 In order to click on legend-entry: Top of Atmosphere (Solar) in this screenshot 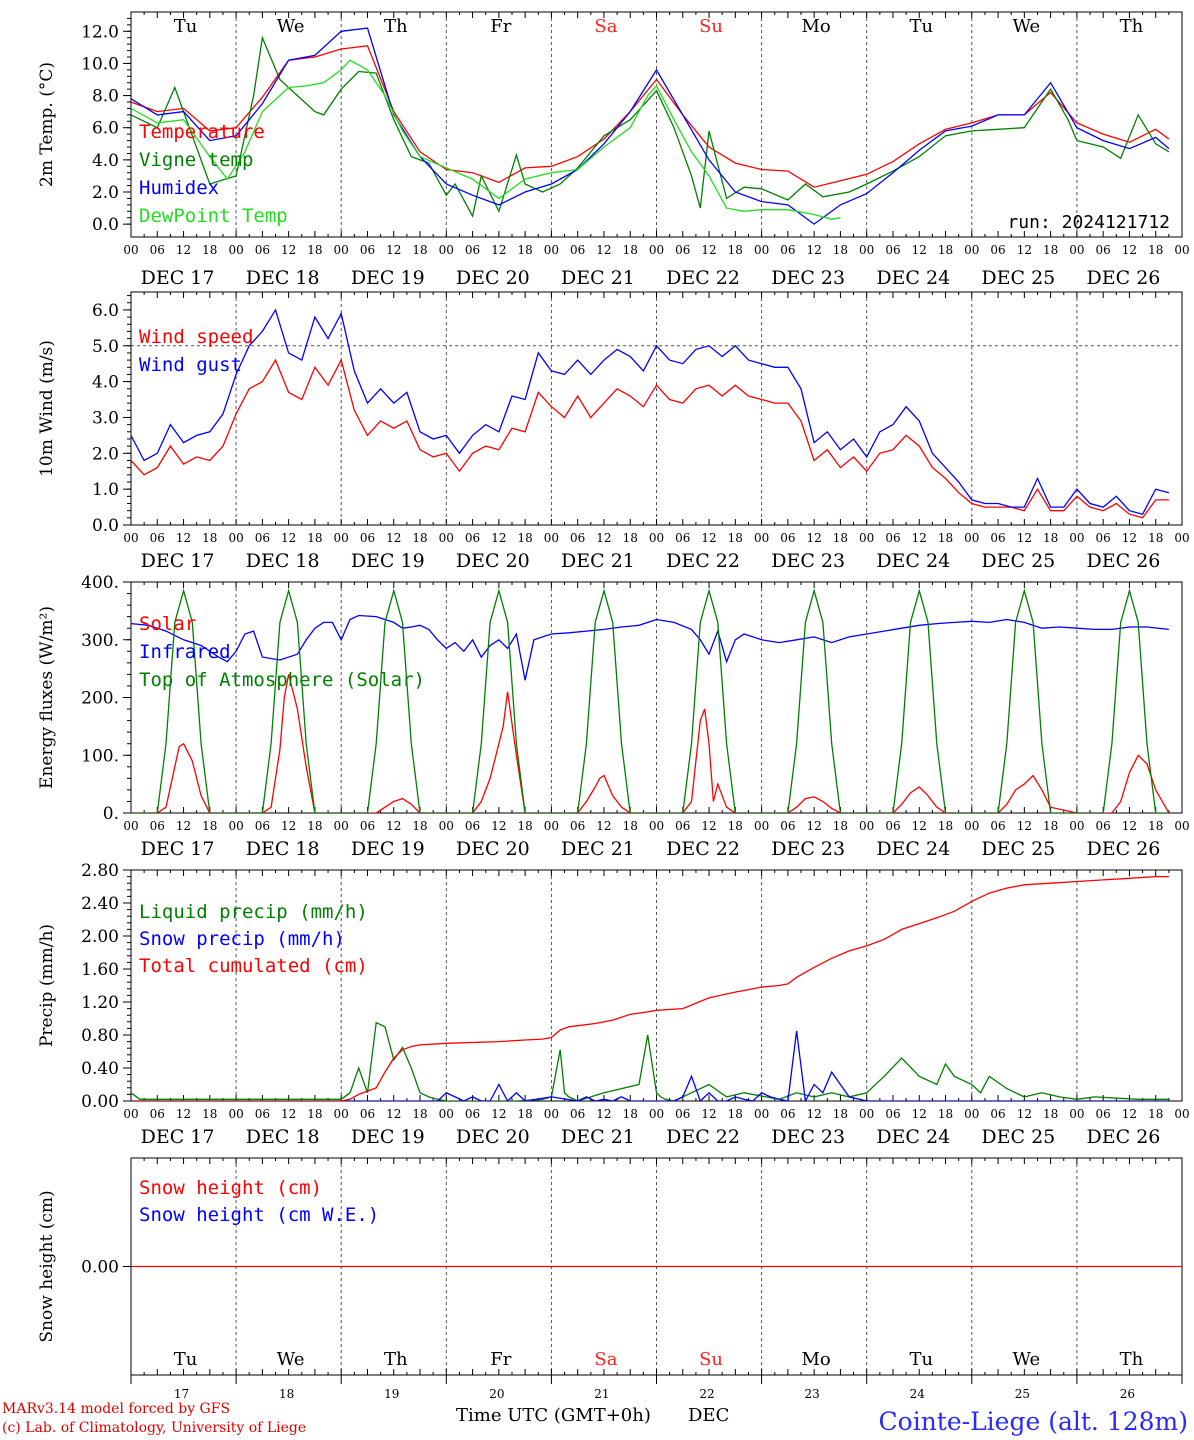, I will do `click(282, 680)`.